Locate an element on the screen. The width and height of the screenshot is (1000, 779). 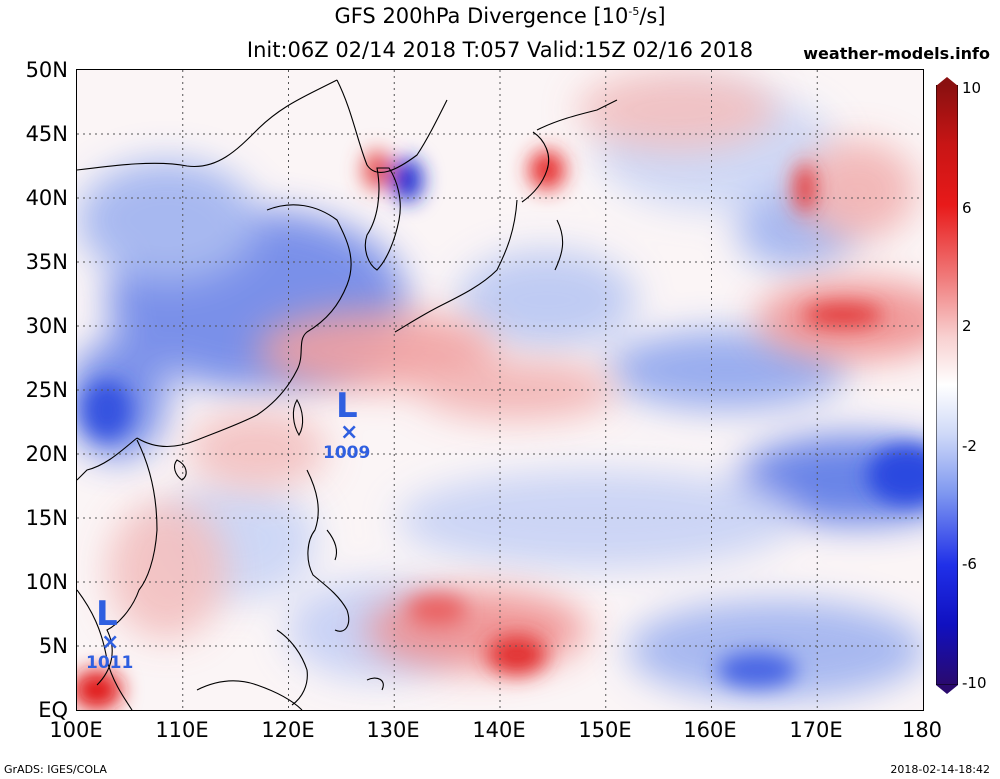
lat-label: 50N is located at coordinates (46, 70).